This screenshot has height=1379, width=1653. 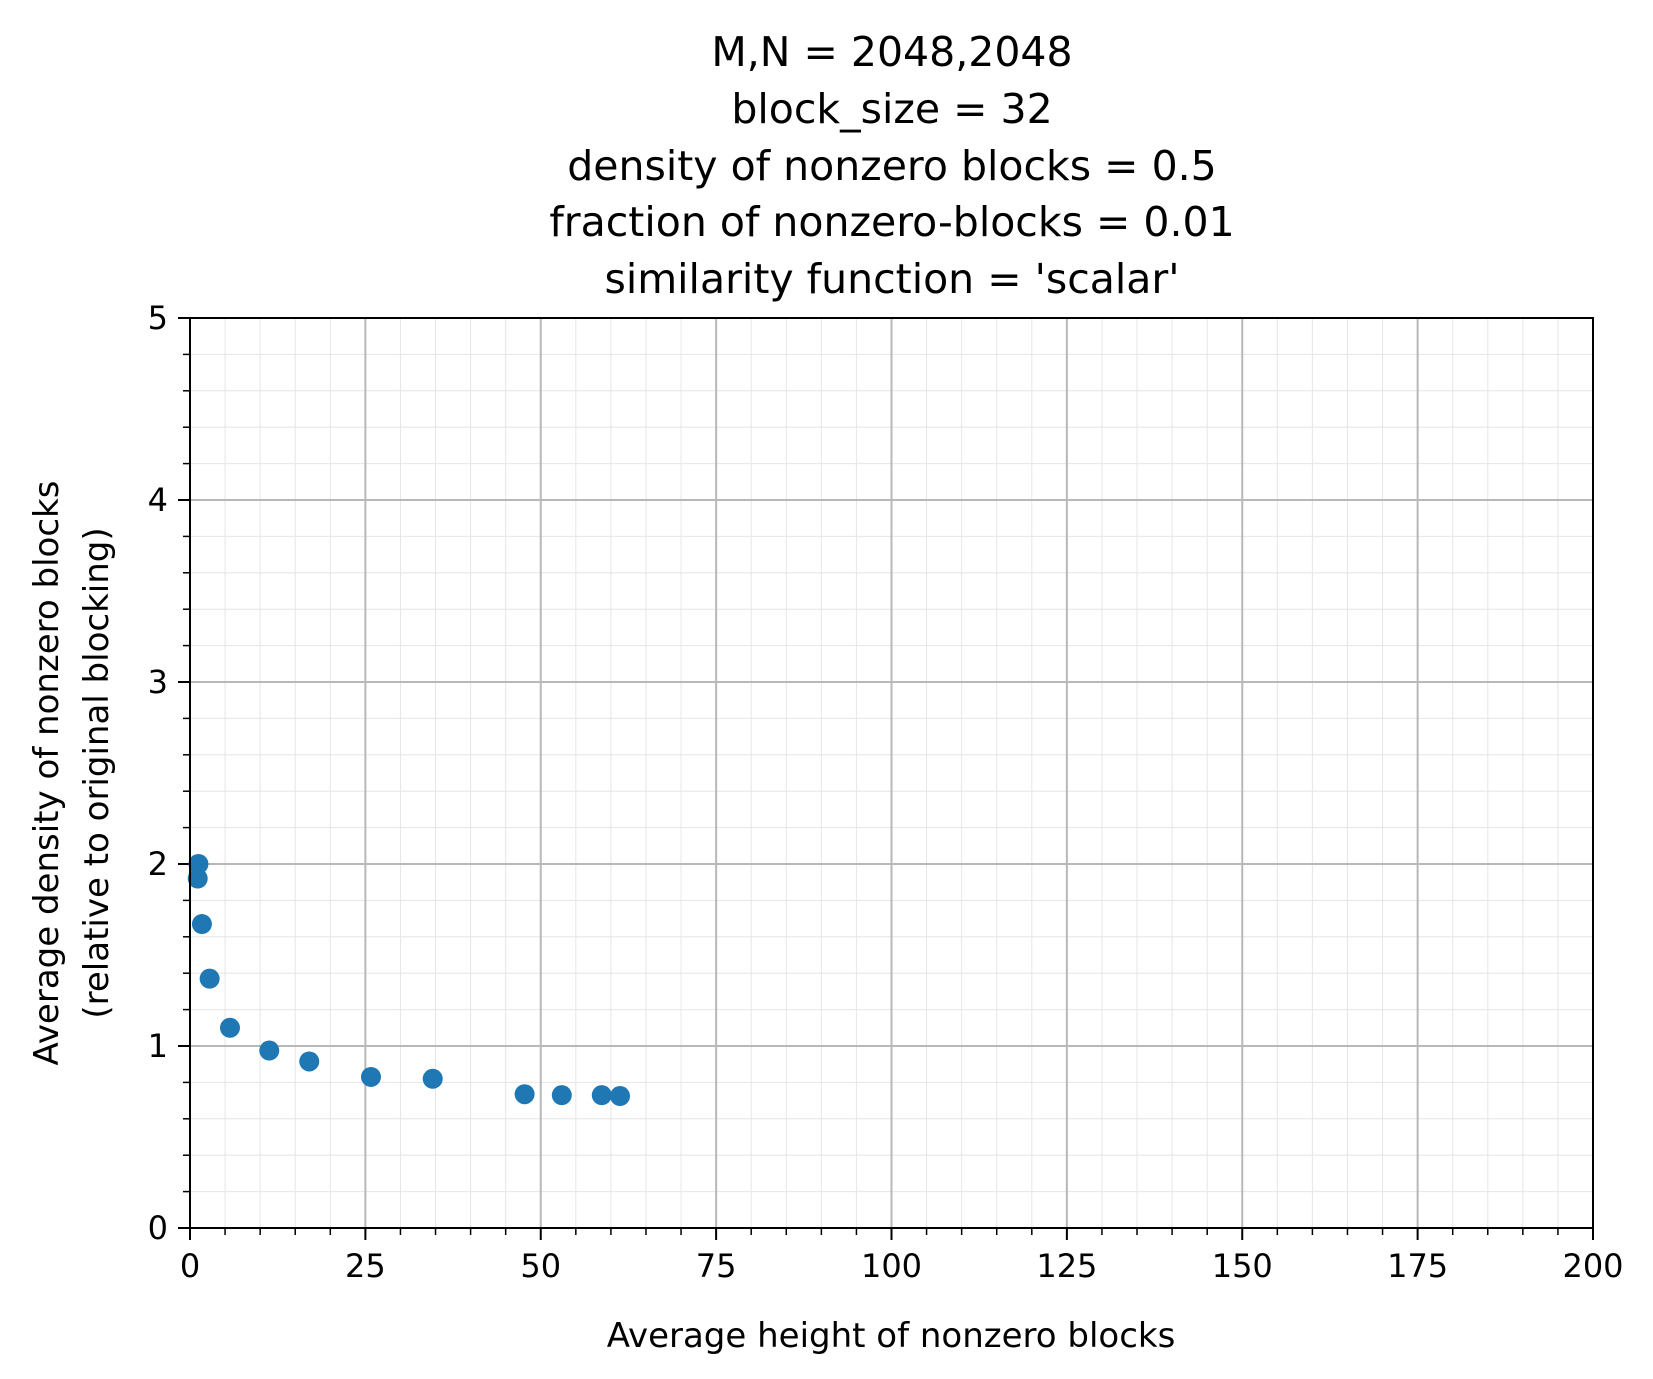 What do you see at coordinates (158, 1046) in the screenshot?
I see `y-tick-label: 1` at bounding box center [158, 1046].